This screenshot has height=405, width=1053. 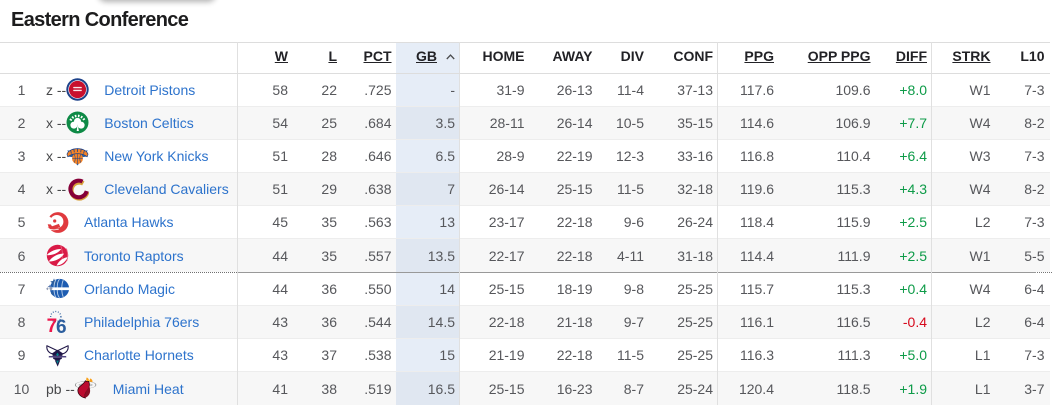 I want to click on svg-text: 7, so click(x=52, y=324).